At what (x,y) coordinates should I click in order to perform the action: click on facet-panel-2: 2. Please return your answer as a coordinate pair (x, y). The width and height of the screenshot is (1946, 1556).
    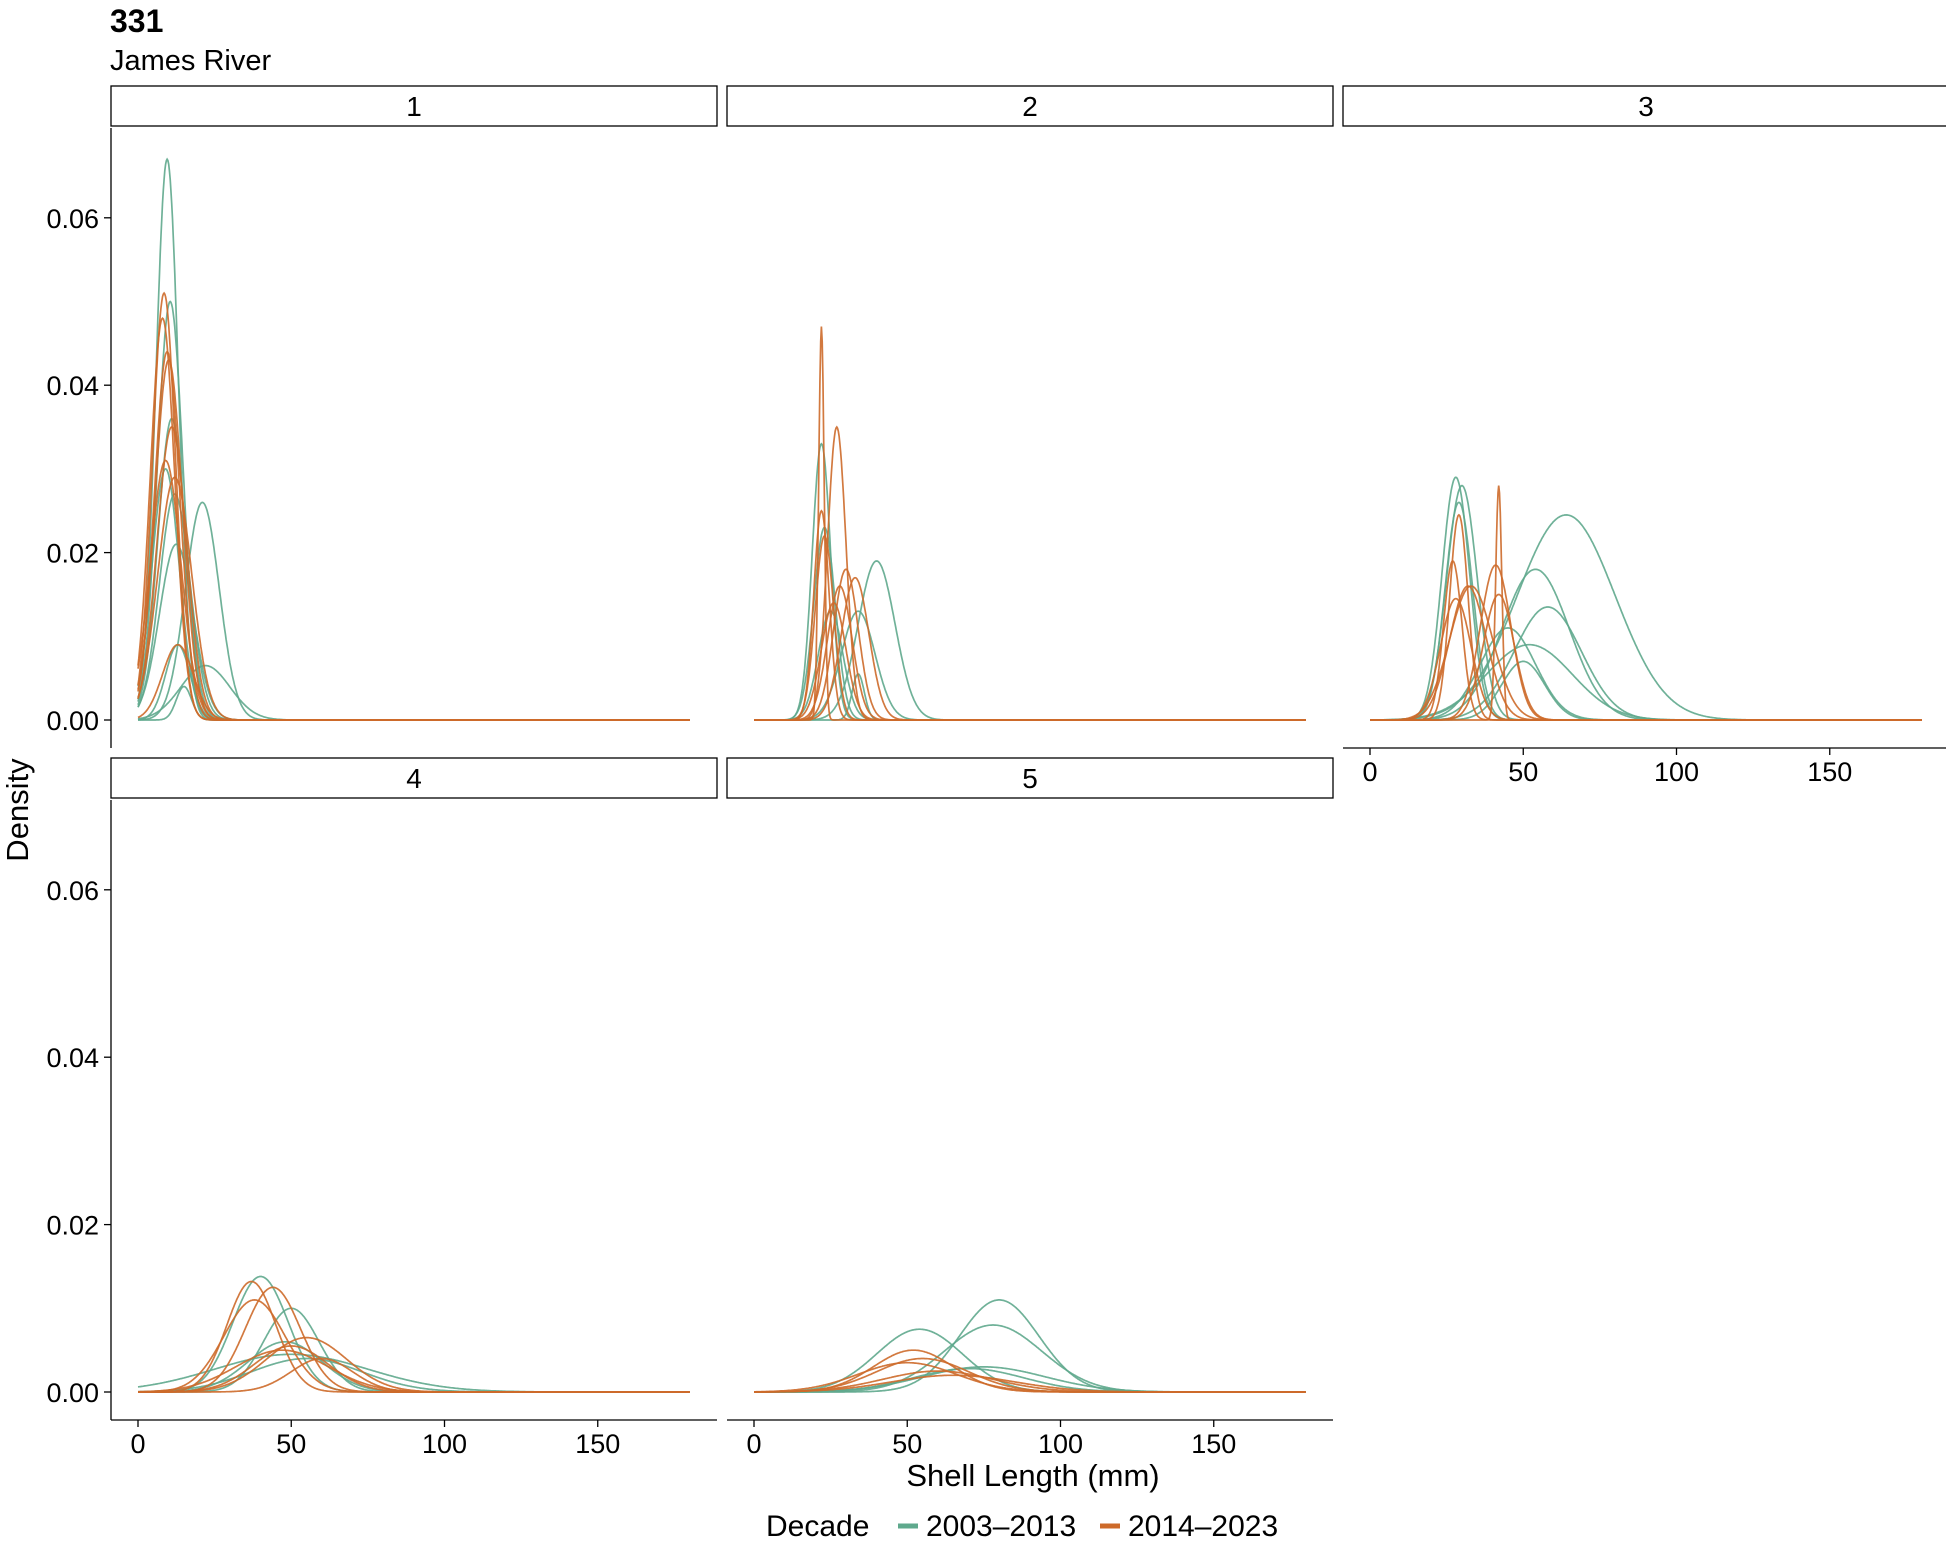
    Looking at the image, I should click on (1030, 403).